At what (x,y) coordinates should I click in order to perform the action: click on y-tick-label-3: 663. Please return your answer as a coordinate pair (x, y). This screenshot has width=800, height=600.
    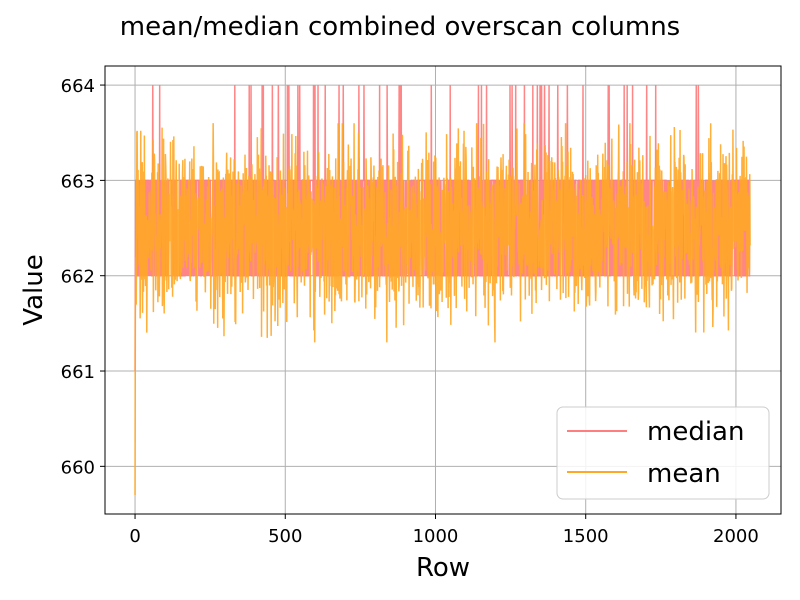
    Looking at the image, I should click on (78, 181).